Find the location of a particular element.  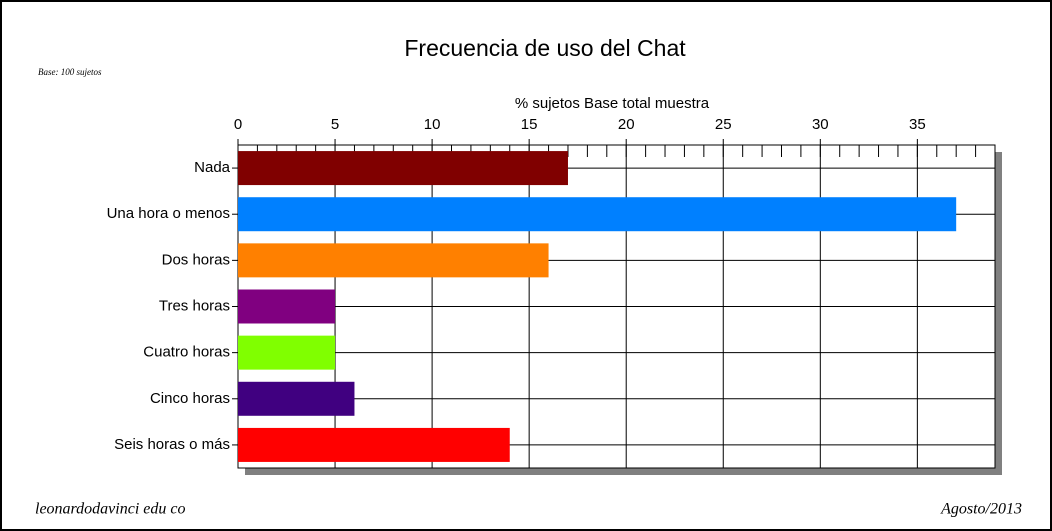

y-tick-label: Cuatro horas is located at coordinates (186, 352).